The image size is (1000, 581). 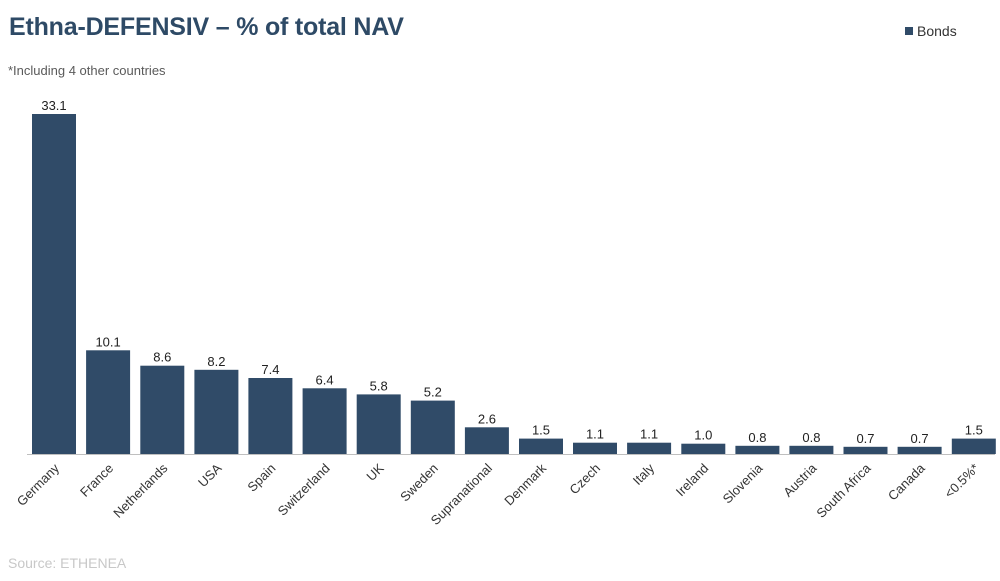 What do you see at coordinates (525, 484) in the screenshot?
I see `category-label-9: Denmark` at bounding box center [525, 484].